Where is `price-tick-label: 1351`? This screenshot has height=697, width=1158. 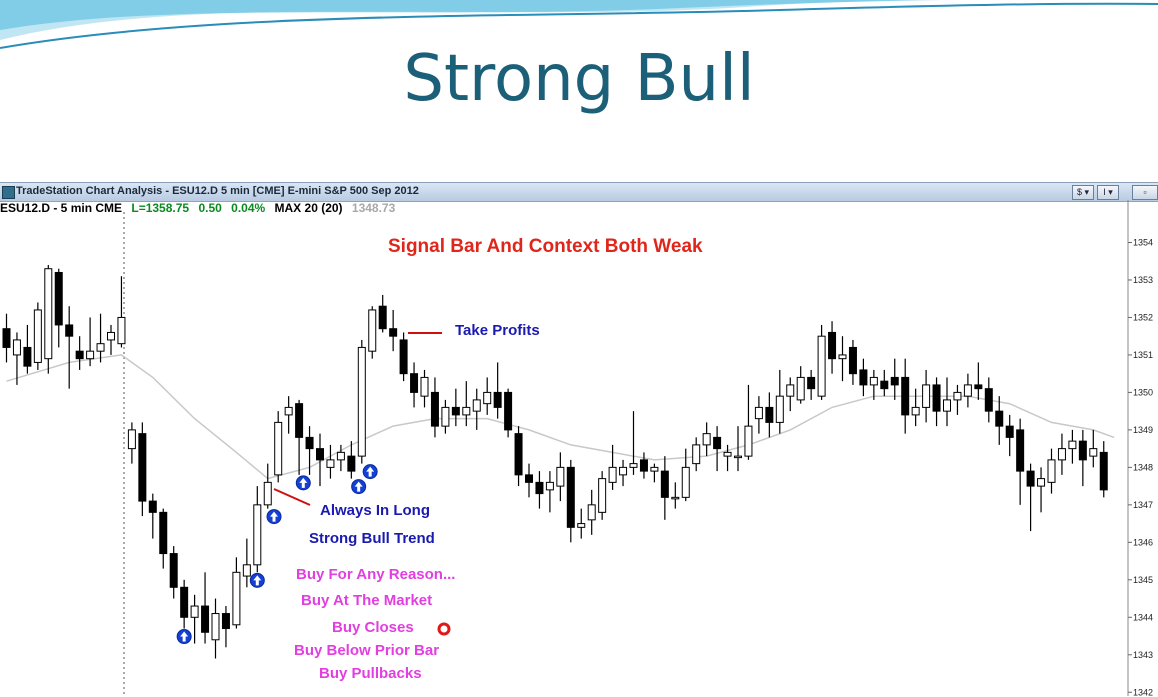 price-tick-label: 1351 is located at coordinates (1143, 355).